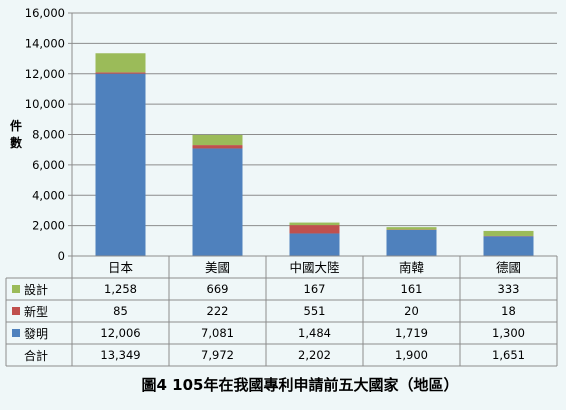  What do you see at coordinates (120, 355) in the screenshot?
I see `total-value: 13,349` at bounding box center [120, 355].